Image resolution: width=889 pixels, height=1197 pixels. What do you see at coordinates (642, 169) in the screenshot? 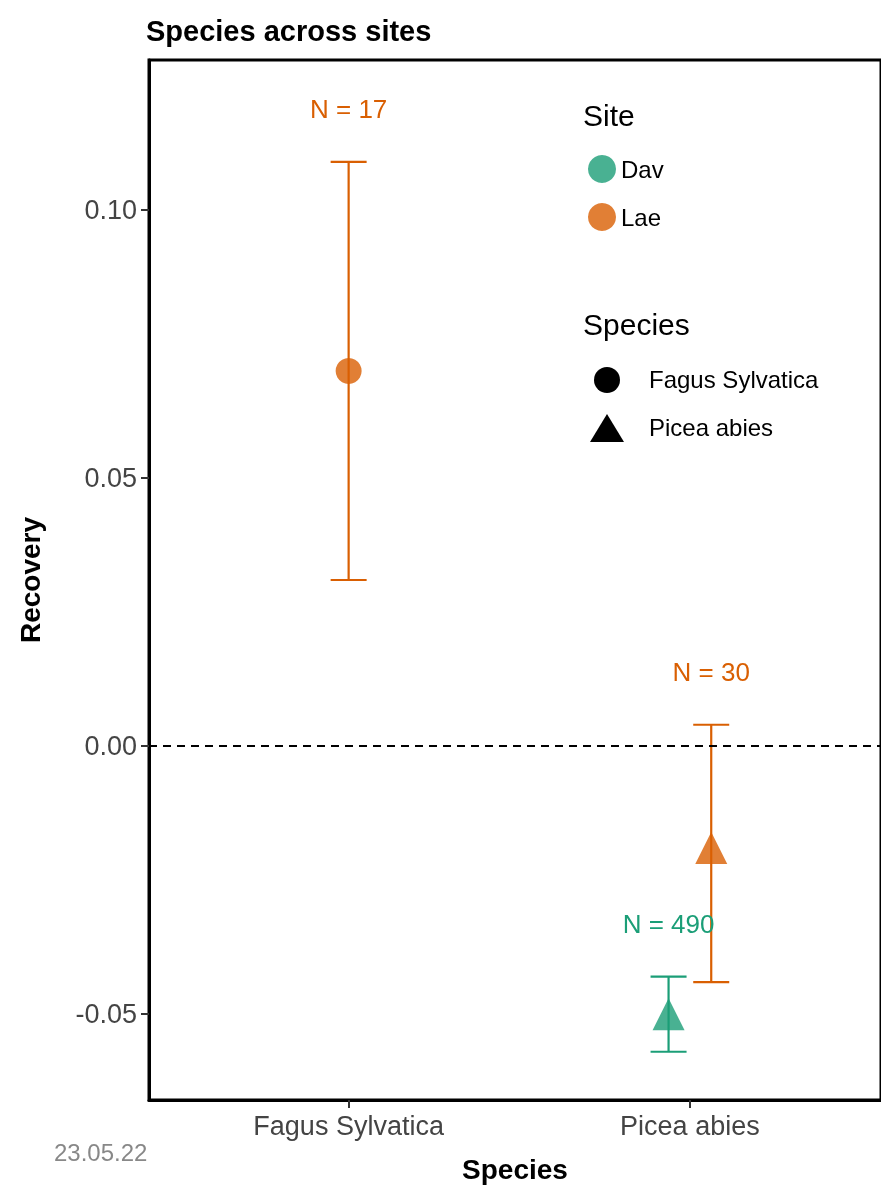
I see `legend-label: Dav` at bounding box center [642, 169].